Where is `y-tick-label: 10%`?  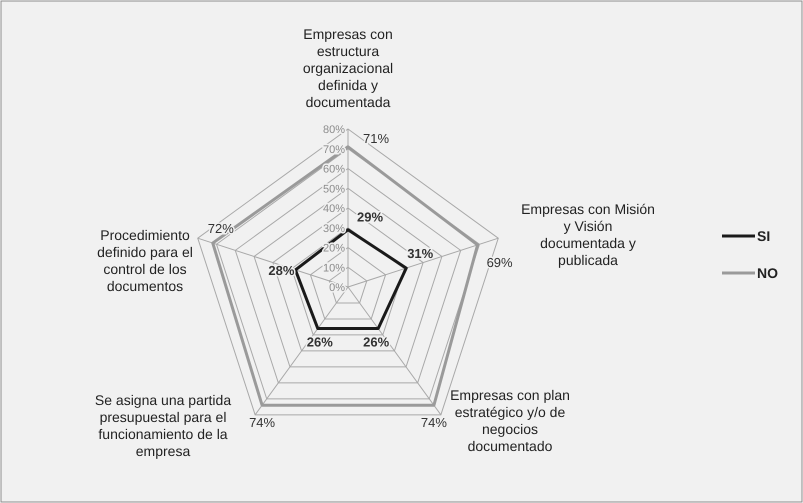
y-tick-label: 10% is located at coordinates (334, 268).